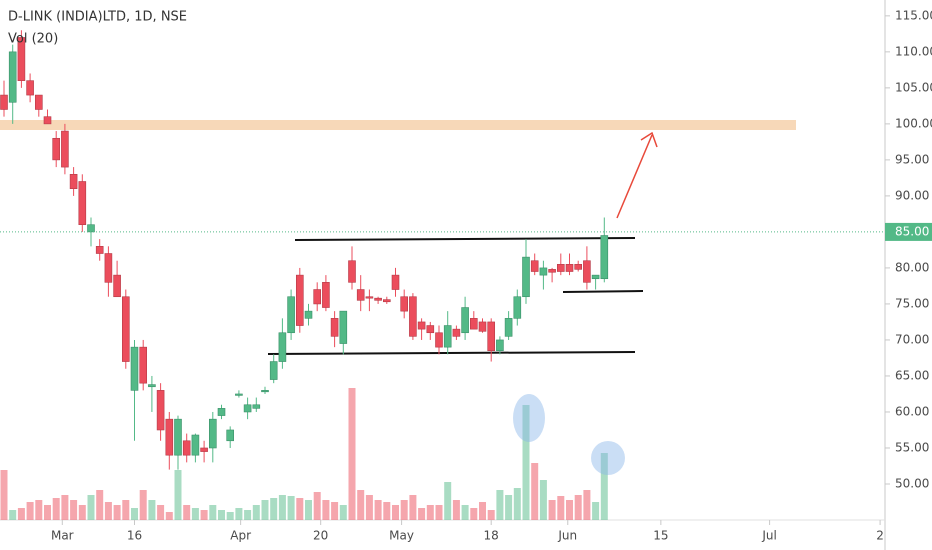 Image resolution: width=932 pixels, height=550 pixels. Describe the element at coordinates (768, 536) in the screenshot. I see `x-tick-label: Jul` at that location.